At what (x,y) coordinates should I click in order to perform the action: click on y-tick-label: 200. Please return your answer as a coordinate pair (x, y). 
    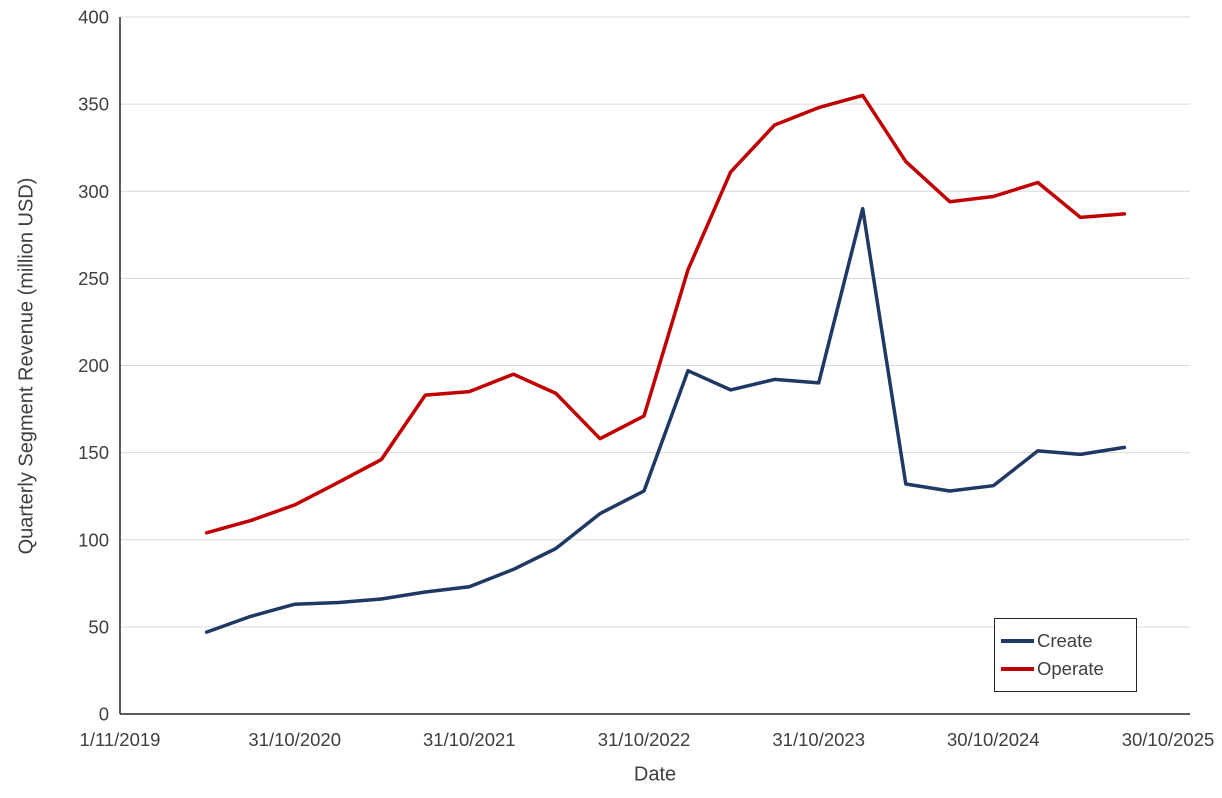
    Looking at the image, I should click on (93, 365).